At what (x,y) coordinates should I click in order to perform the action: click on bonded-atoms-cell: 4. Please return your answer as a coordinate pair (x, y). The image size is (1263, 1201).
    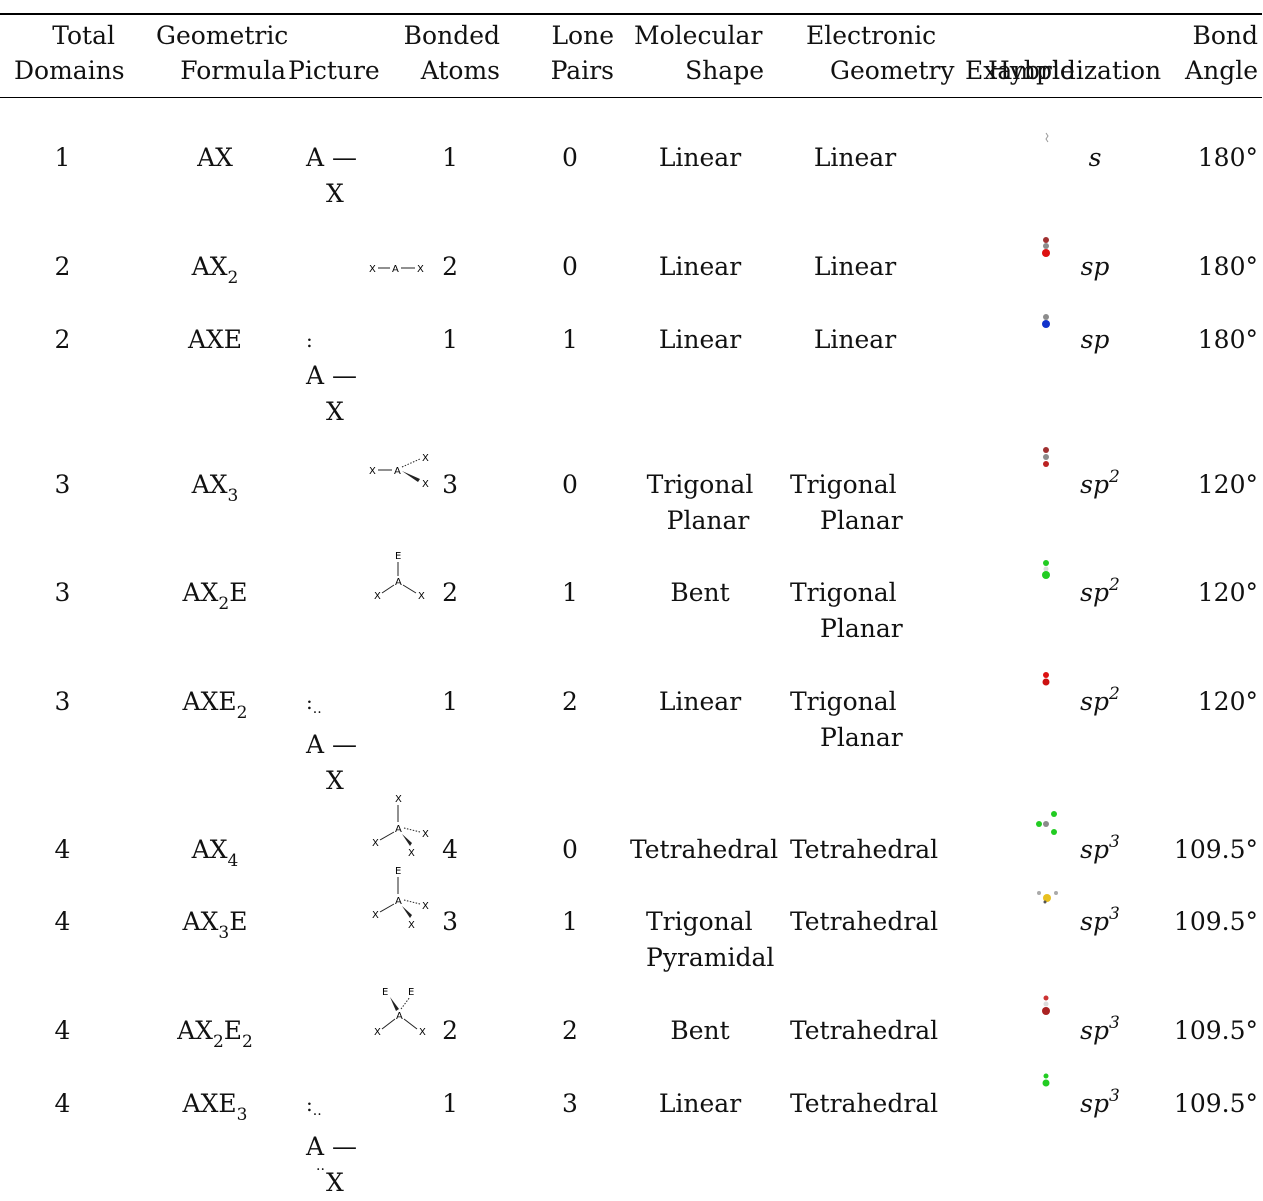
    Looking at the image, I should click on (450, 849).